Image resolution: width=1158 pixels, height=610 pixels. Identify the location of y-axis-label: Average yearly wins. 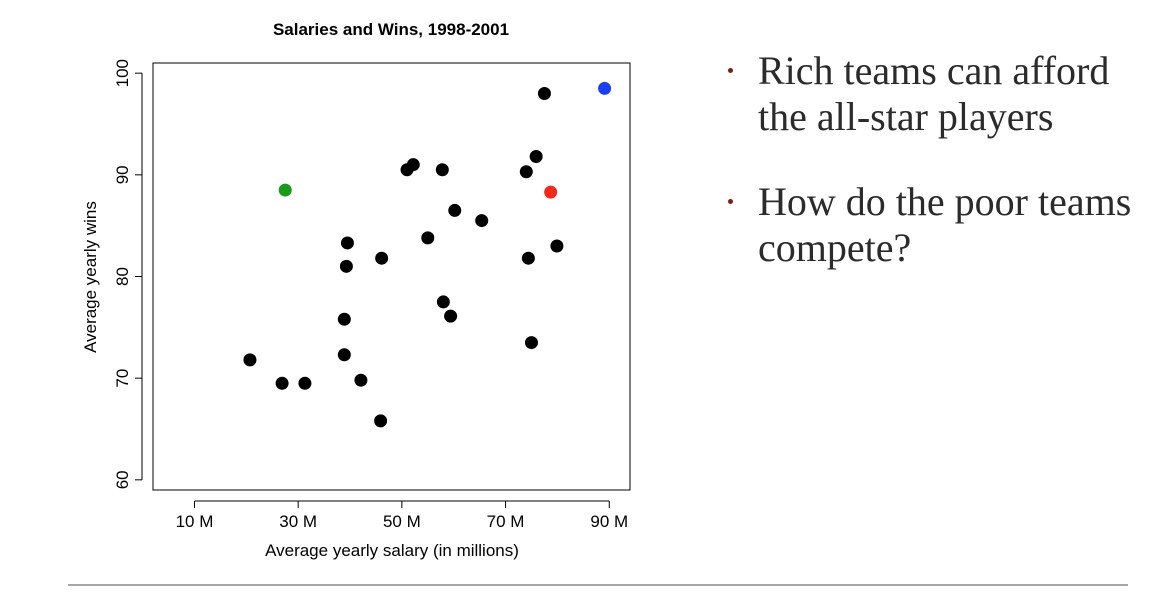
(90, 277).